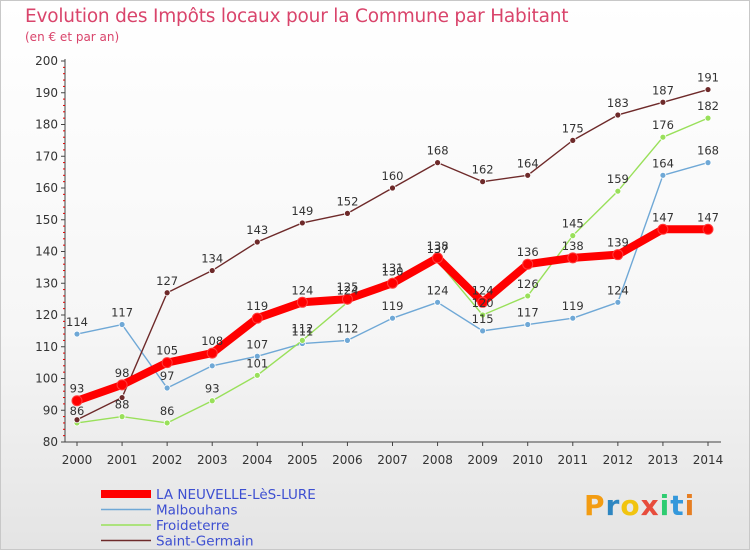 This screenshot has height=551, width=750. I want to click on logo-letter: P, so click(595, 505).